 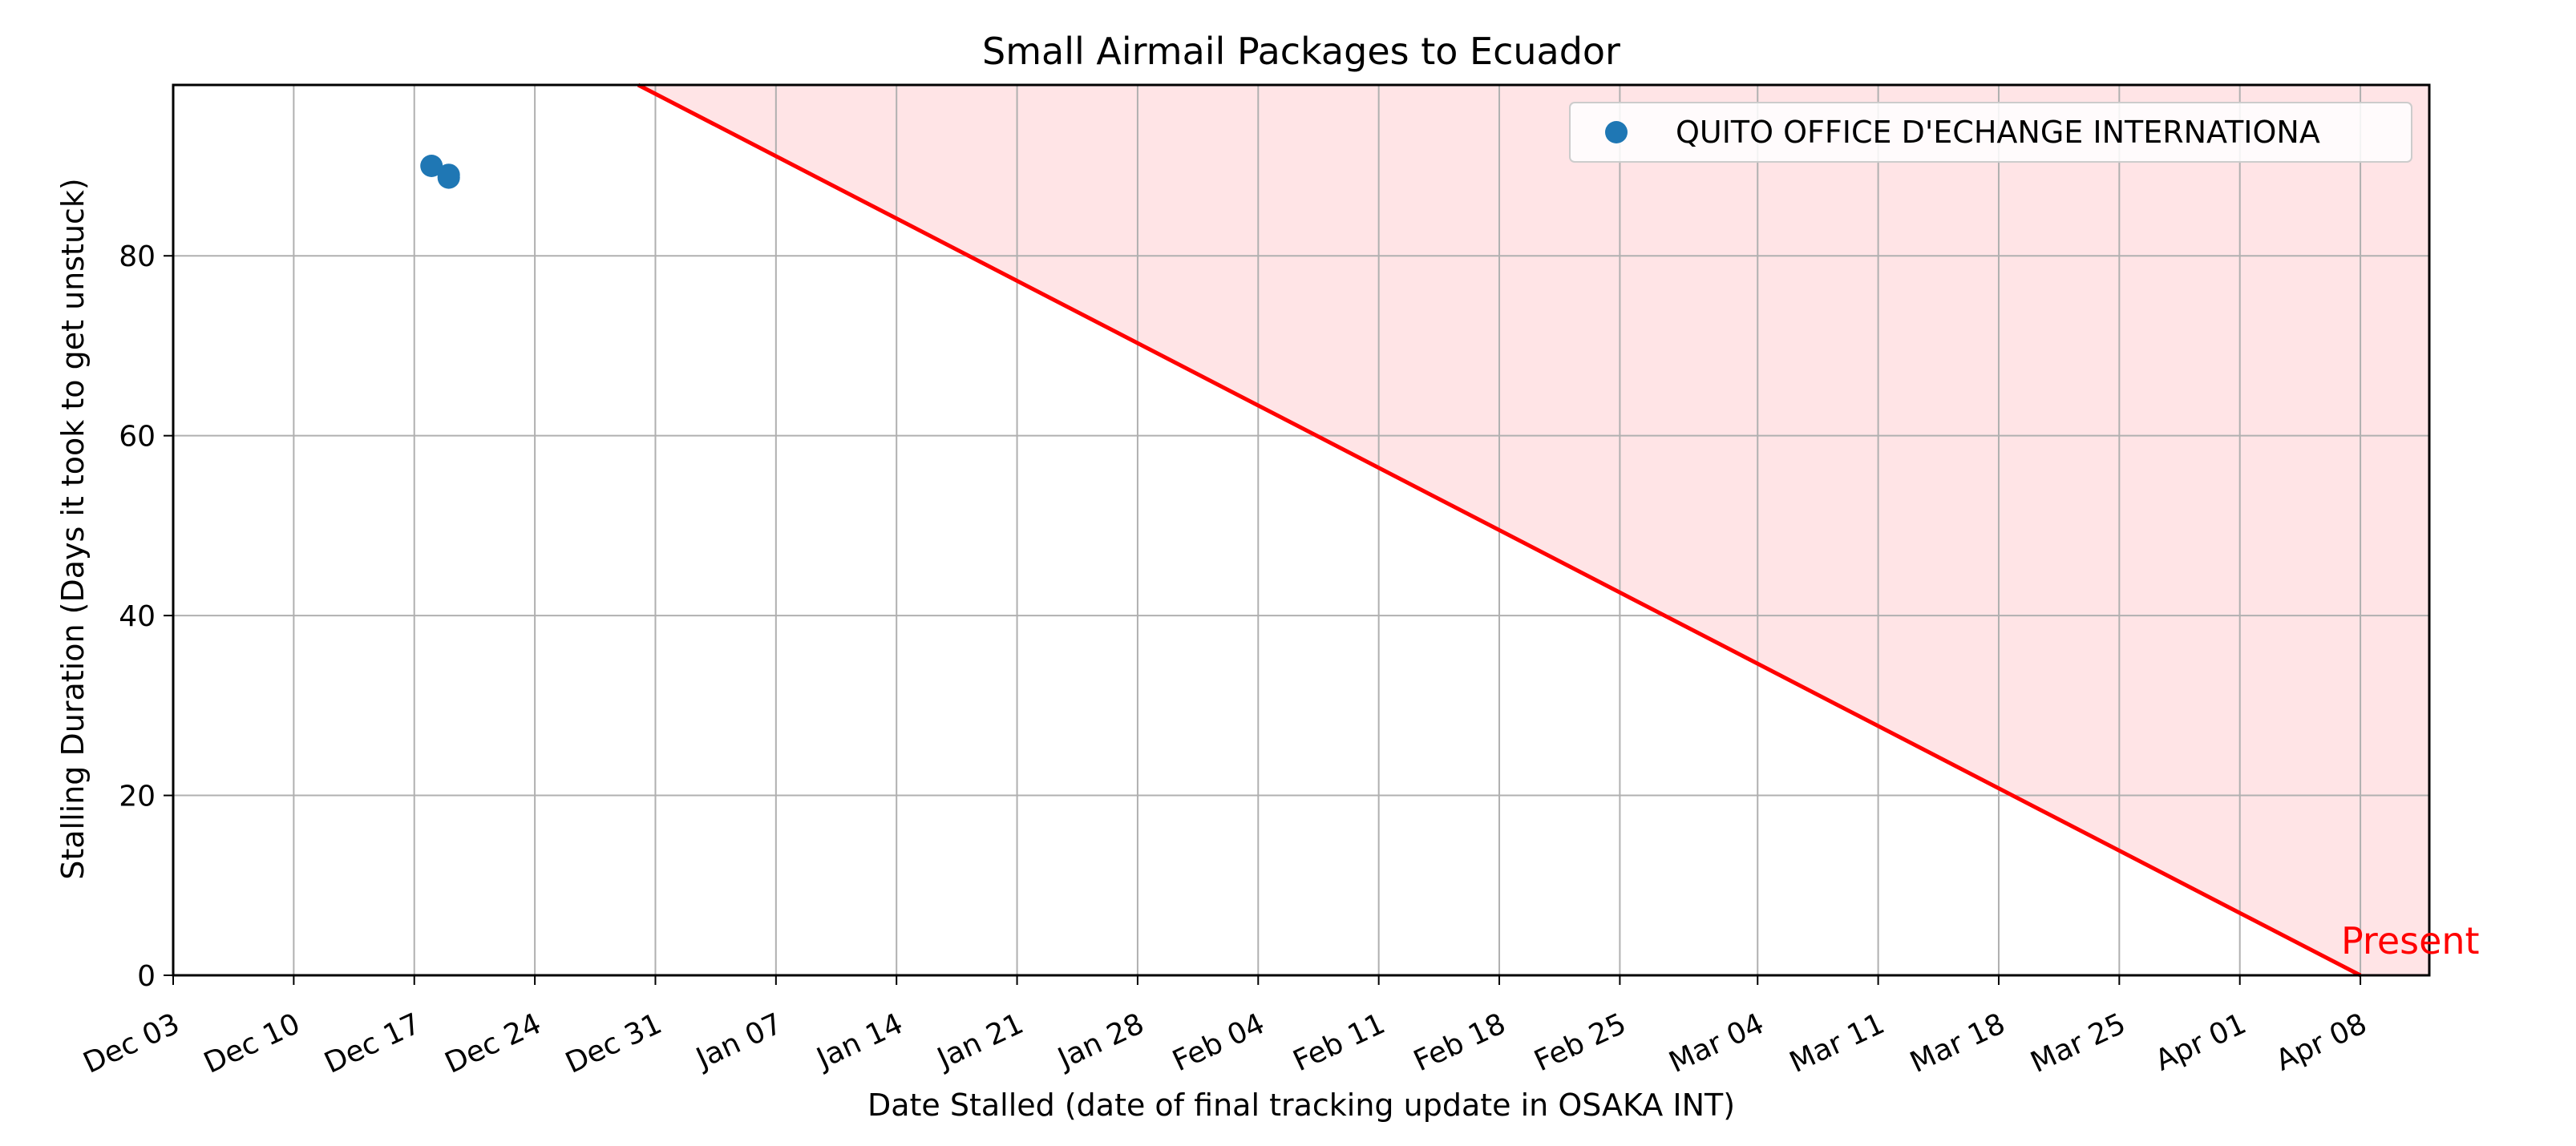 I want to click on data-points-layer, so click(x=440, y=172).